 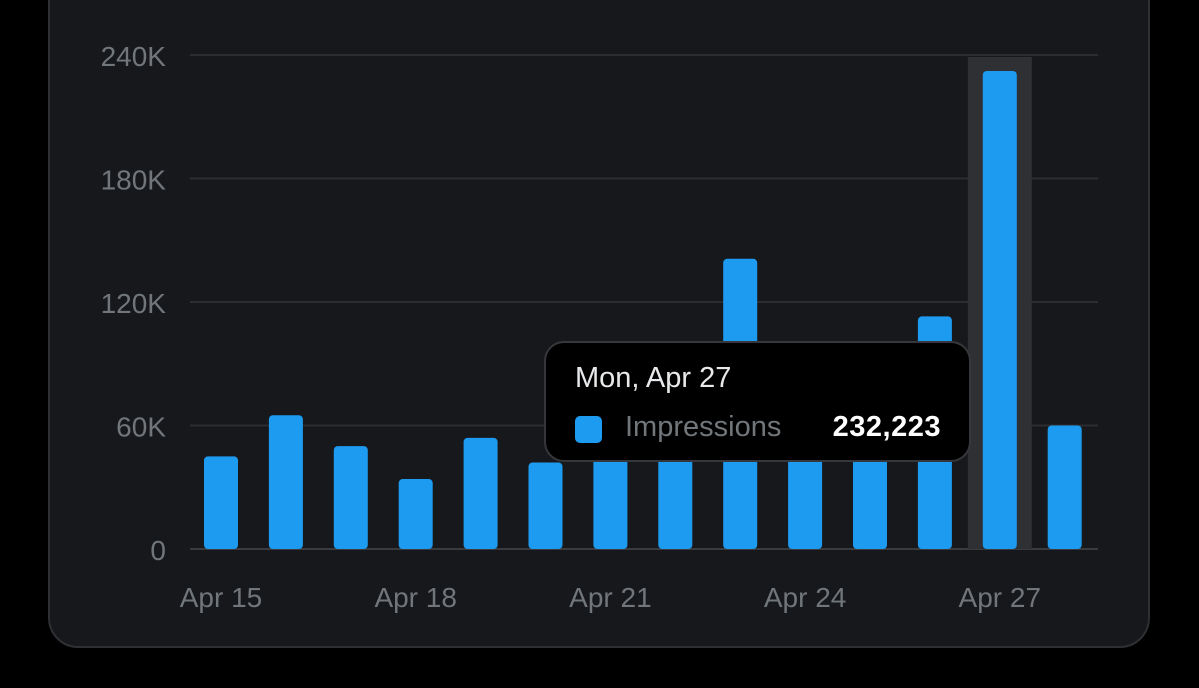 I want to click on chart-tooltip: Mon, Apr 27 Impressions 232,223, so click(x=757, y=401).